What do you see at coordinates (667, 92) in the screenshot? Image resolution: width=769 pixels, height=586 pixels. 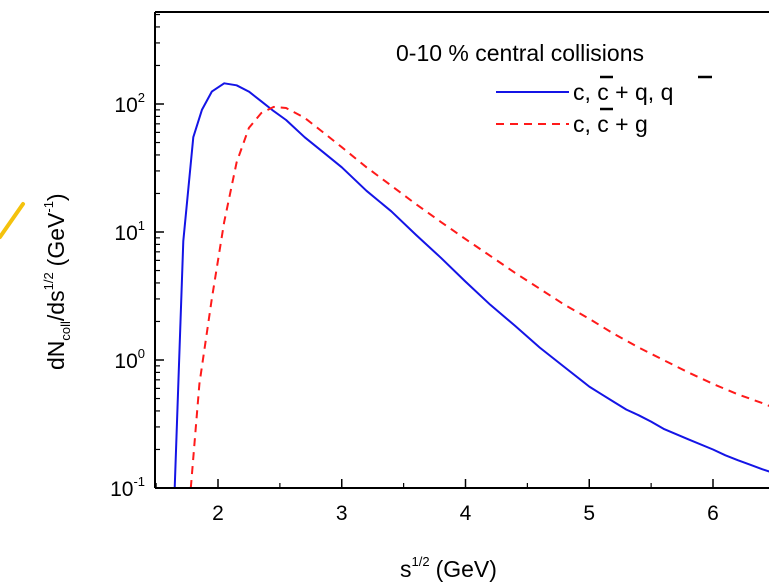 I see `legend-label-series-1-d: q` at bounding box center [667, 92].